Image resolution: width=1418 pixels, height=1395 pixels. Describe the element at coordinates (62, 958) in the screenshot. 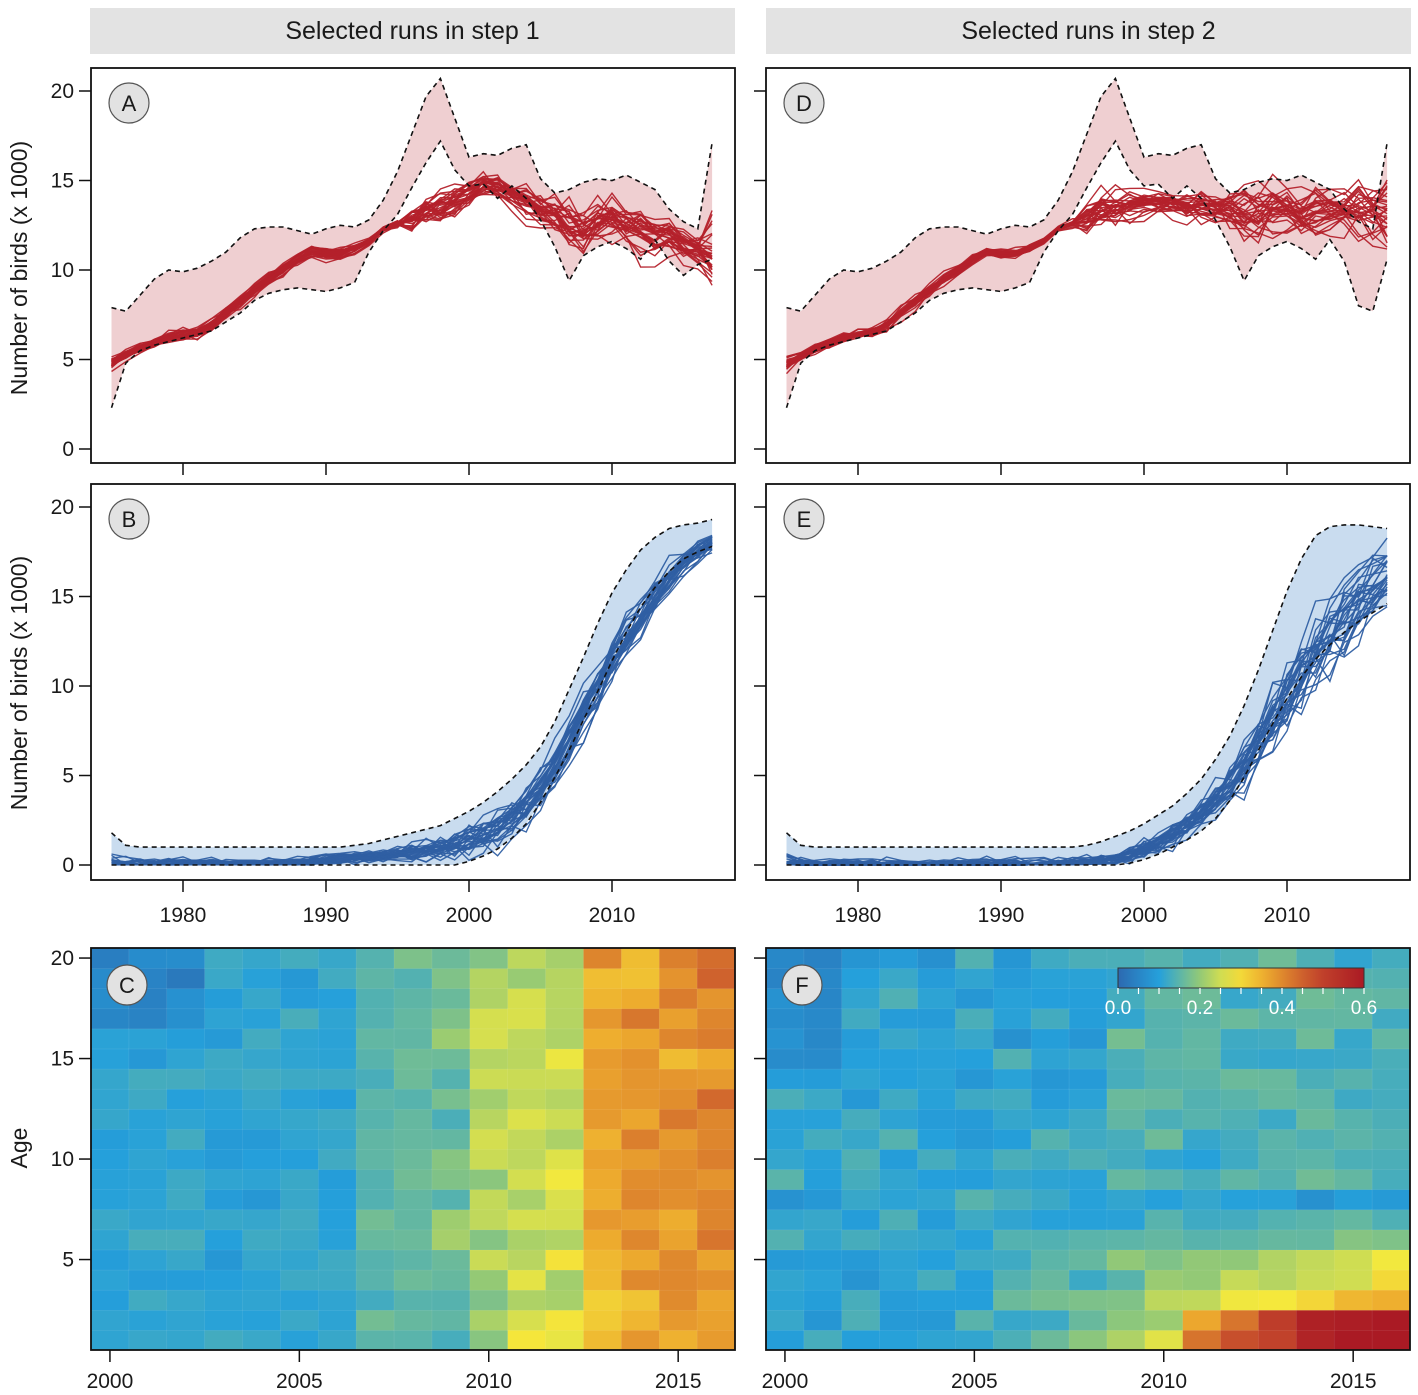

I see `y-tick-label: 20` at that location.